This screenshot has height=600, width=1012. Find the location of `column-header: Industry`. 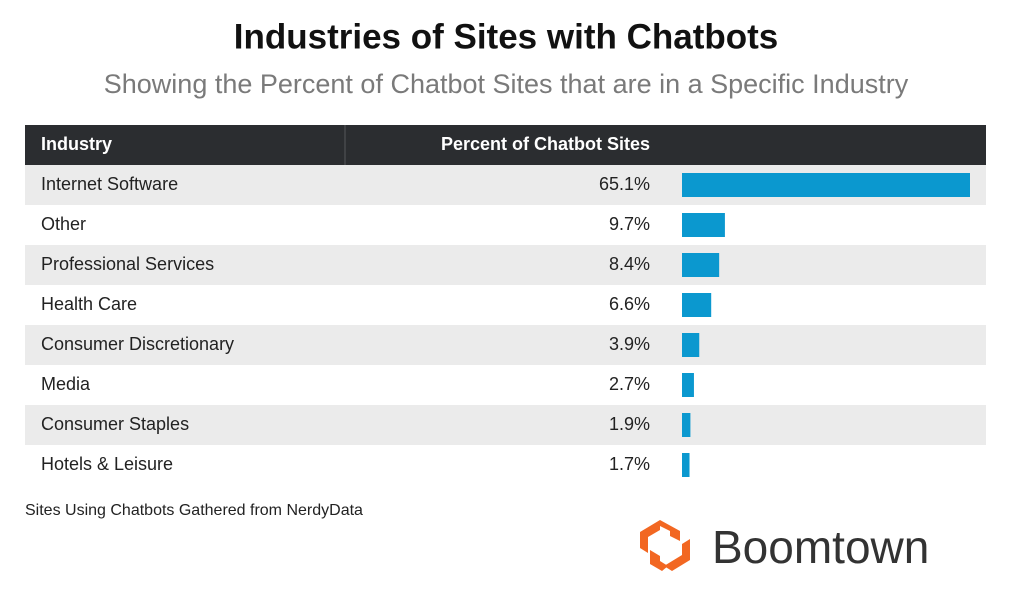

column-header: Industry is located at coordinates (76, 144).